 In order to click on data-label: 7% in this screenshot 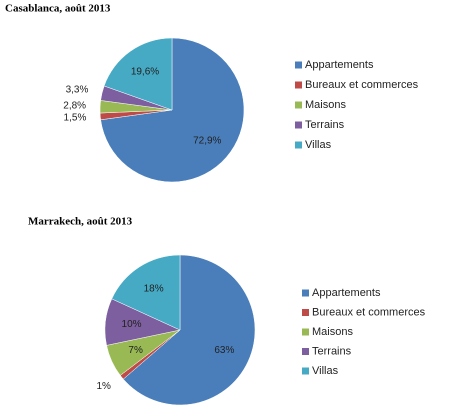, I will do `click(135, 350)`.